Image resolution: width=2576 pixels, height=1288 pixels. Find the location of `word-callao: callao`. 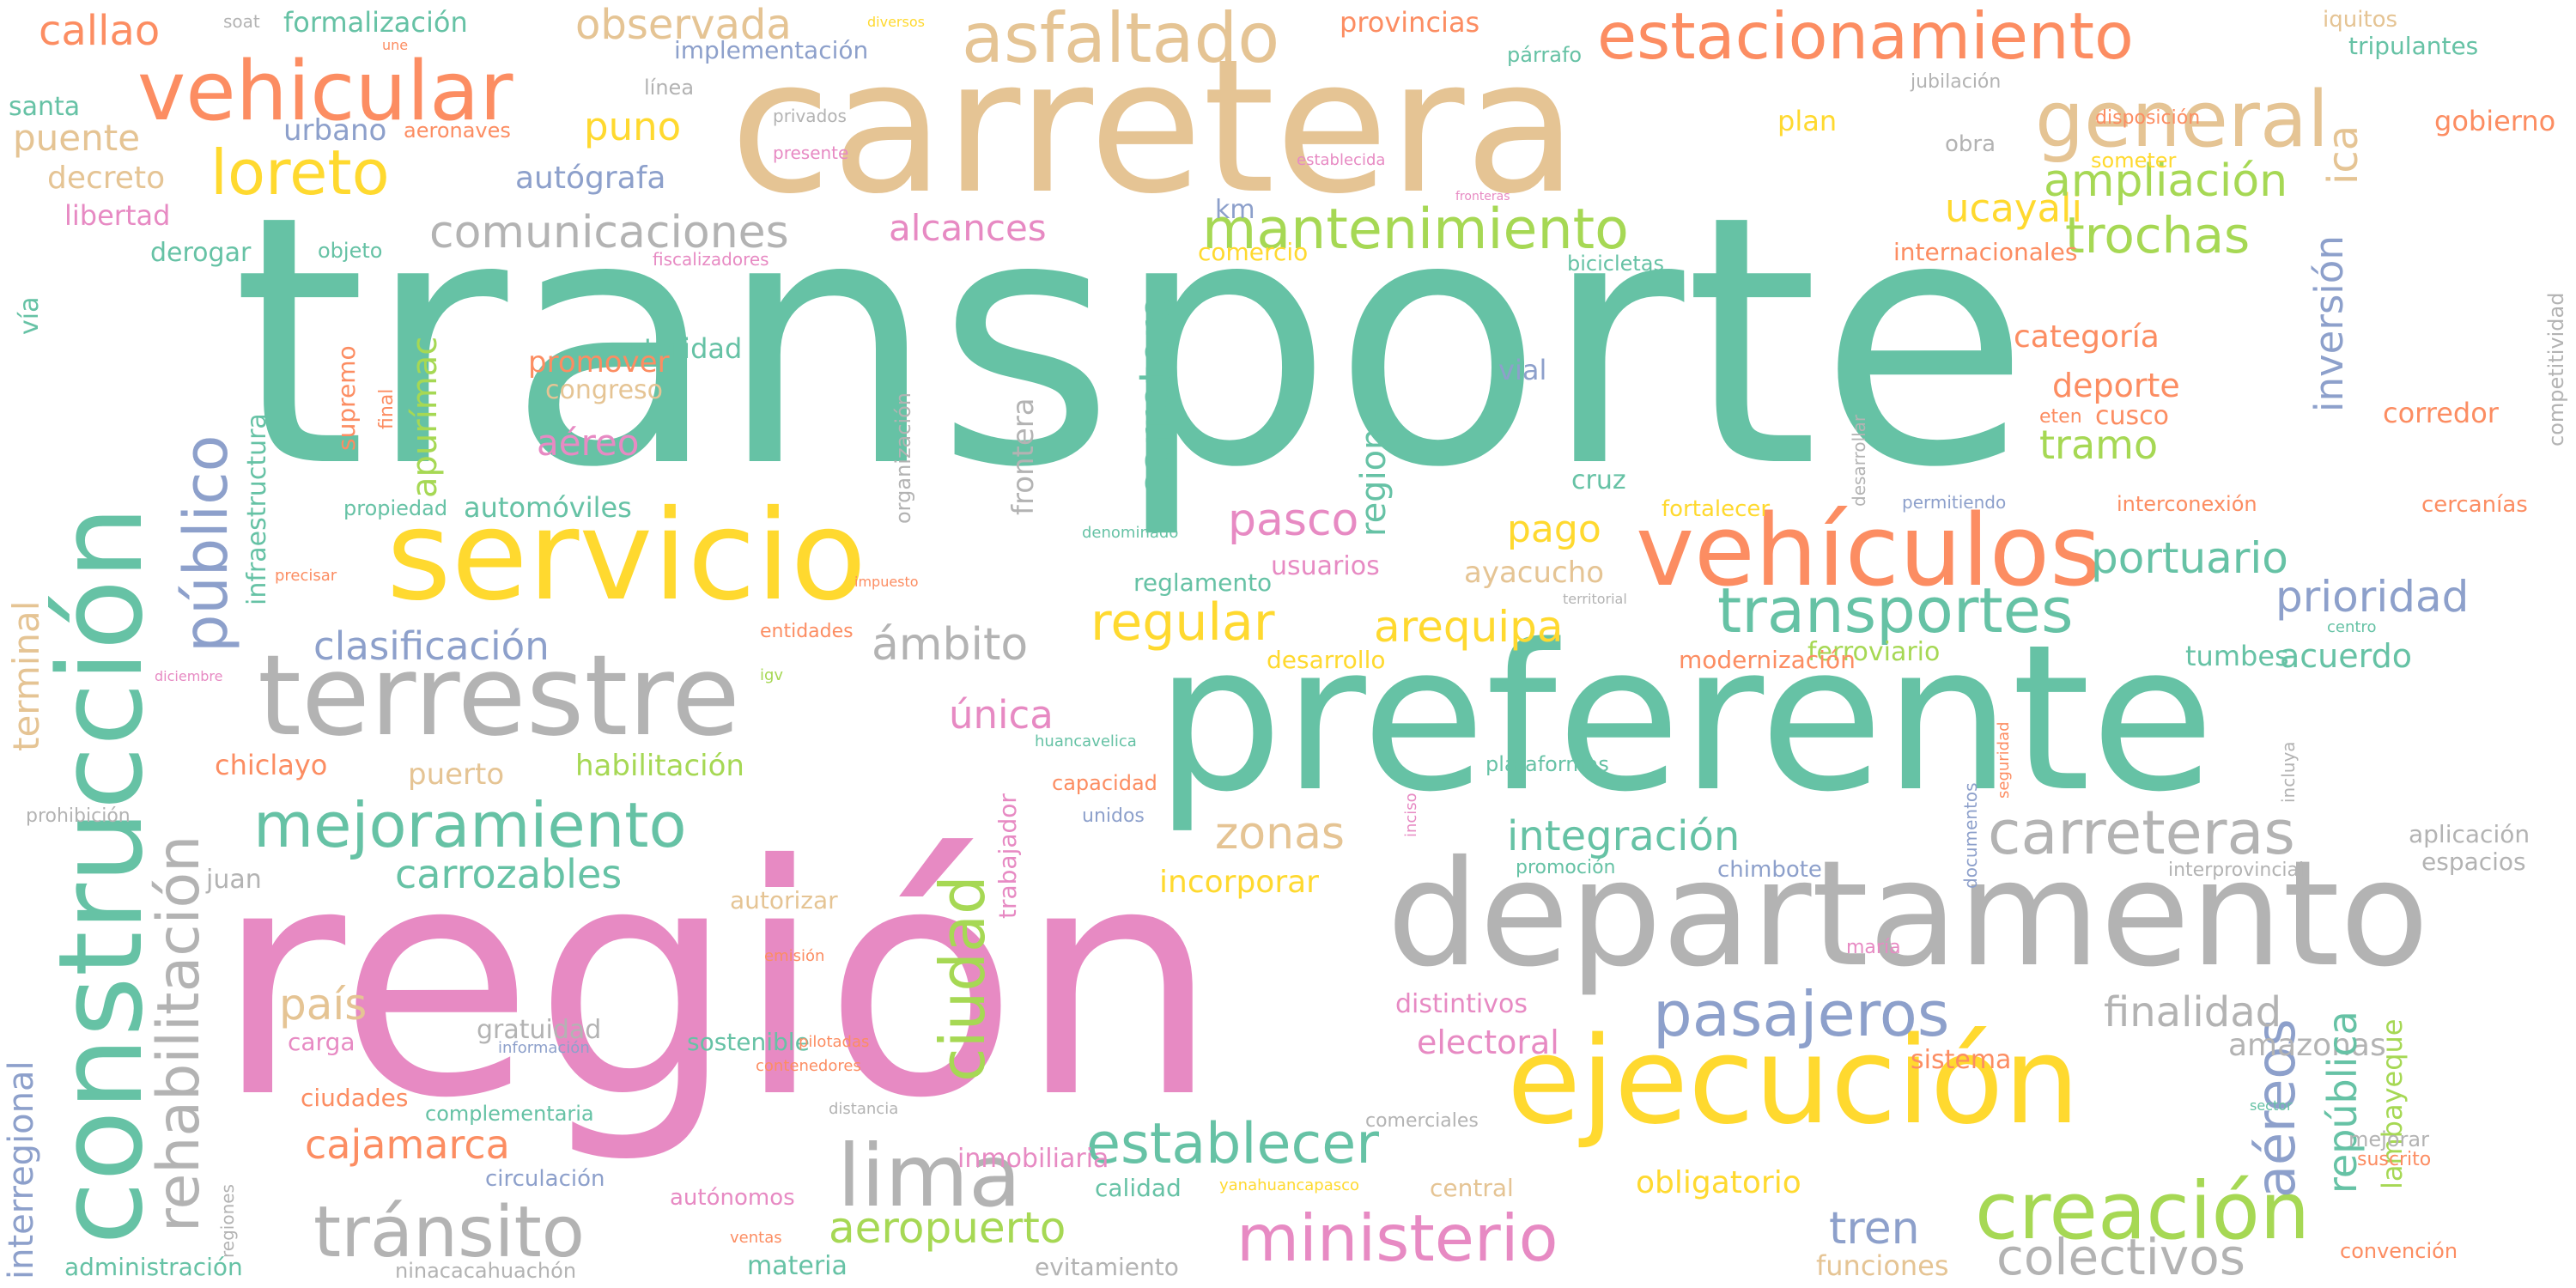

word-callao: callao is located at coordinates (100, 31).